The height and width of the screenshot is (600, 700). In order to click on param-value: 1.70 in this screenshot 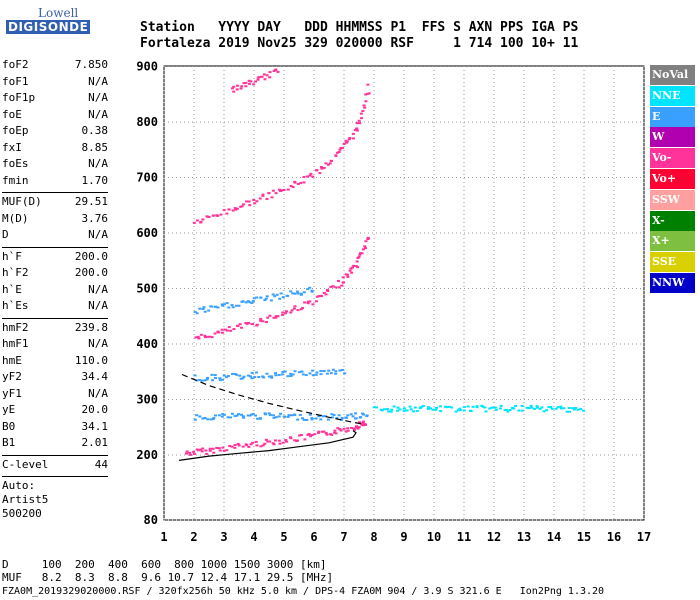, I will do `click(95, 180)`.